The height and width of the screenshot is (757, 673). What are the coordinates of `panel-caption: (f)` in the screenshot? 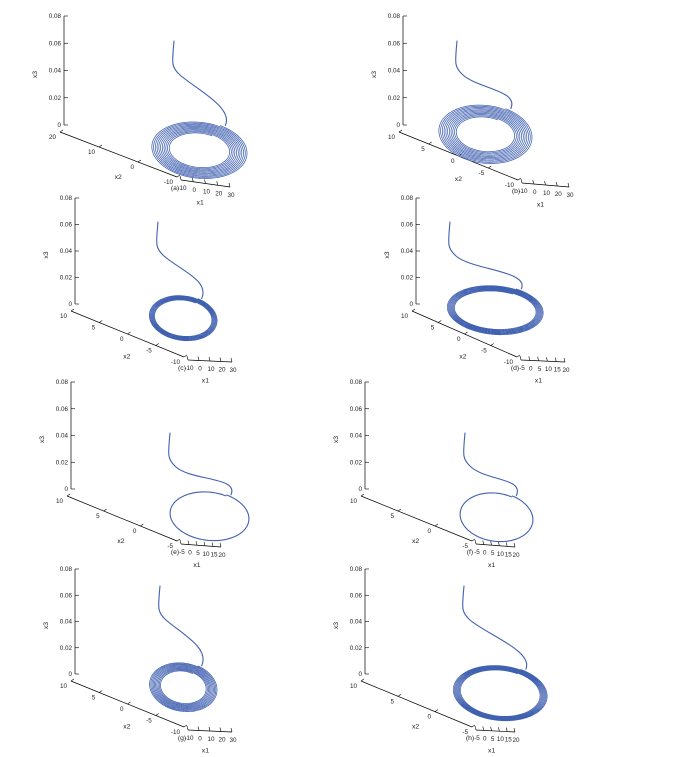 It's located at (470, 552).